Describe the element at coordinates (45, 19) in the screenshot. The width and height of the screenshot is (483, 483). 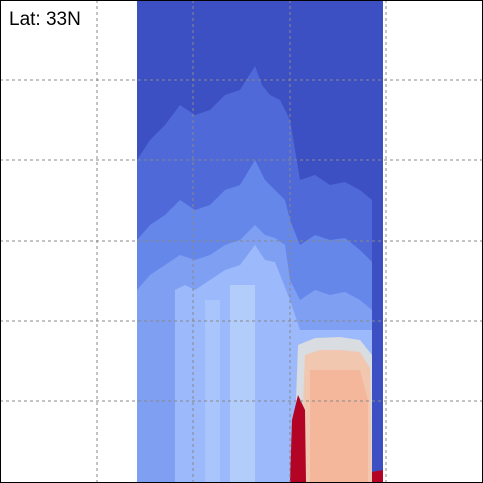
I see `panel-label: Lat: 33N` at that location.